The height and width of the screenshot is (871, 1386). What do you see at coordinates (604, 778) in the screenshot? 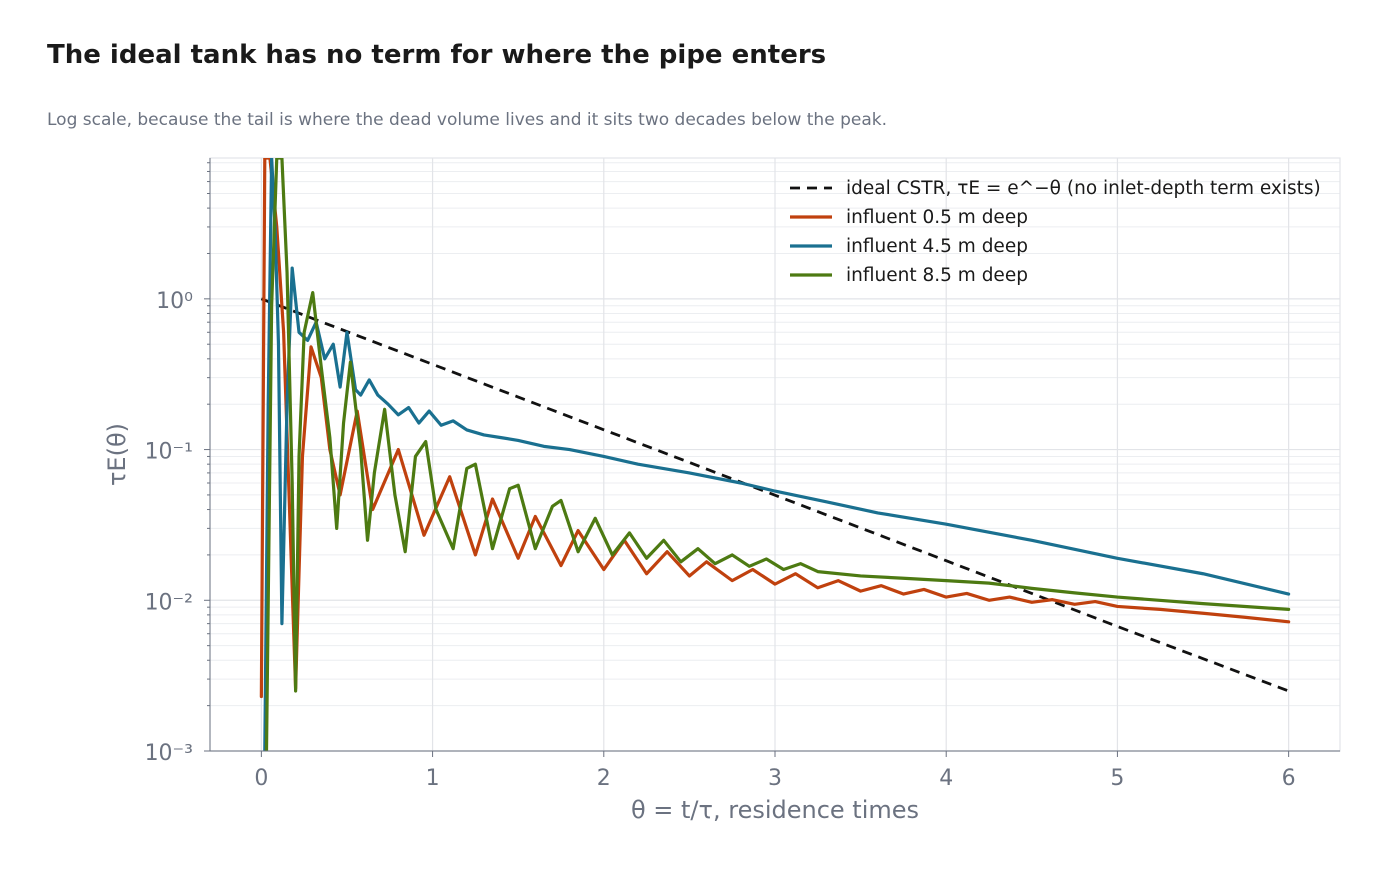
I see `x-tick-label: 2` at bounding box center [604, 778].